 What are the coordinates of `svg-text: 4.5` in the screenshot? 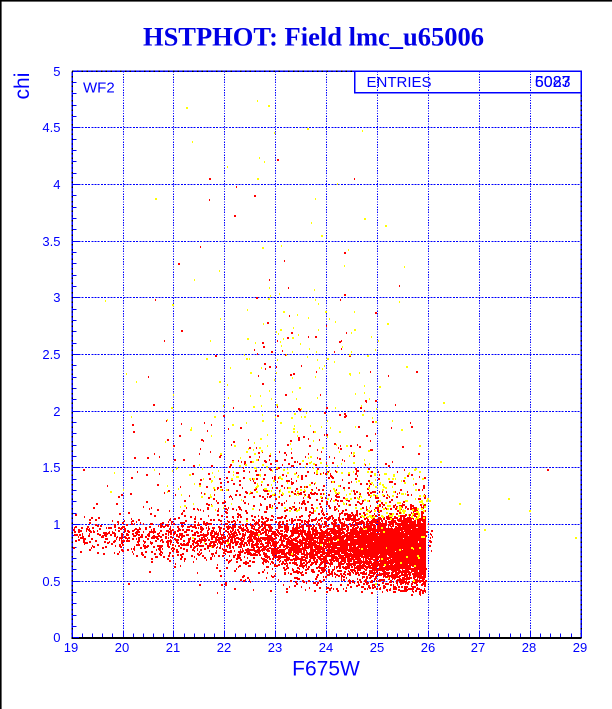 It's located at (51, 127).